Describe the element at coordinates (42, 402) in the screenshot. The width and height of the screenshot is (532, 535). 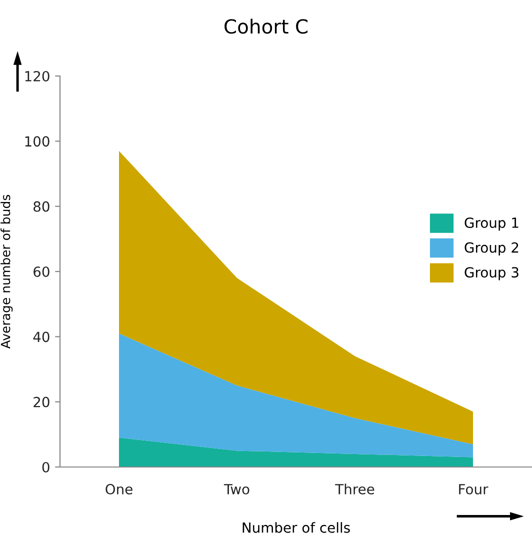
I see `y-tick-label: 20` at that location.